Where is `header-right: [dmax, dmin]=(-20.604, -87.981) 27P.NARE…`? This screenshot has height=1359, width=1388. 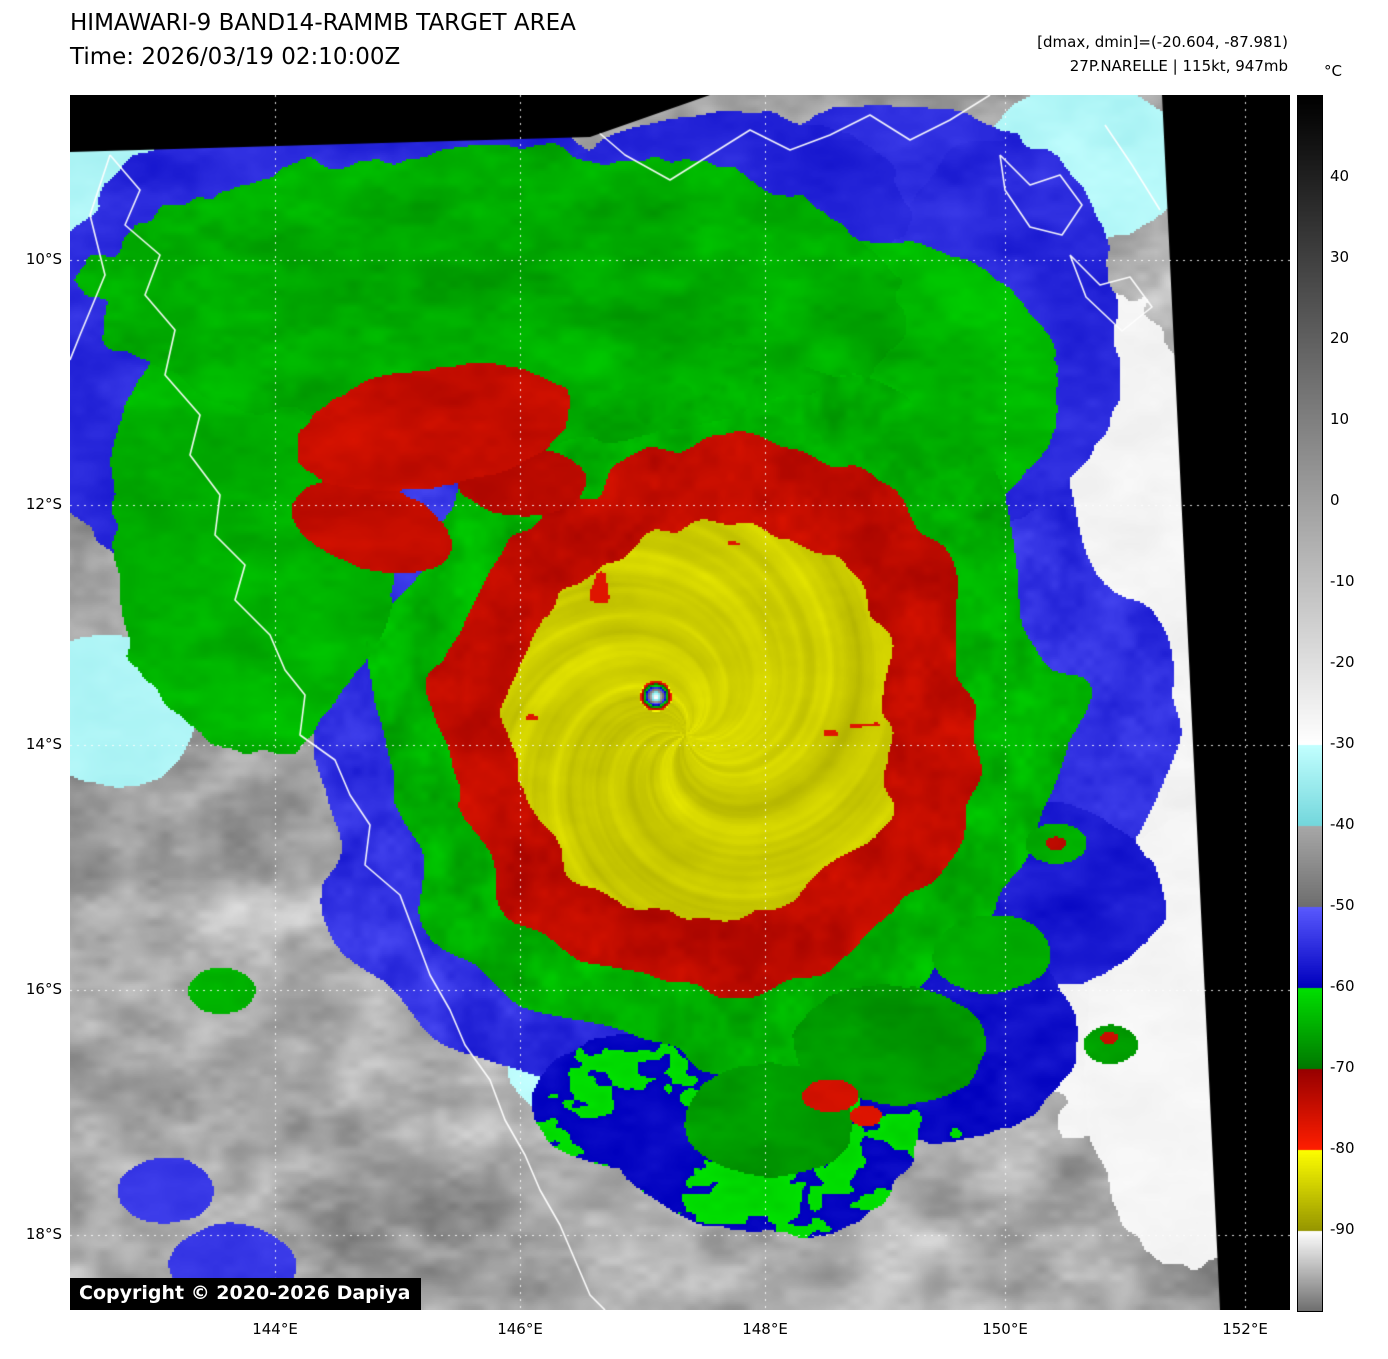
header-right: [dmax, dmin]=(-20.604, -87.981) 27P.NARE… is located at coordinates (1162, 54).